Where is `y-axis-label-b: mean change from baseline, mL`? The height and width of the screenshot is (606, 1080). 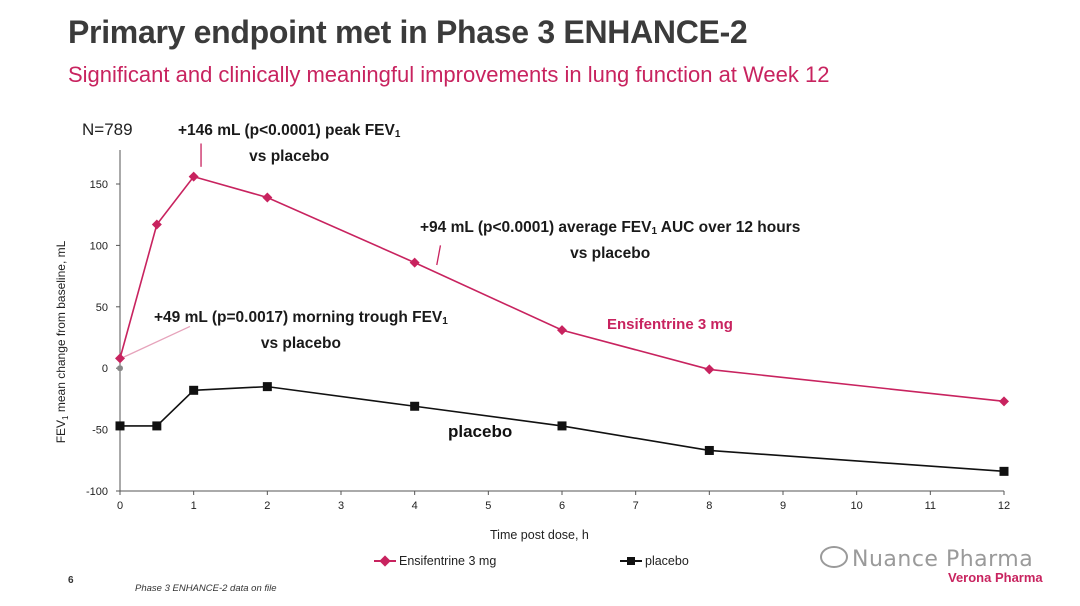 y-axis-label-b: mean change from baseline, mL is located at coordinates (60, 328).